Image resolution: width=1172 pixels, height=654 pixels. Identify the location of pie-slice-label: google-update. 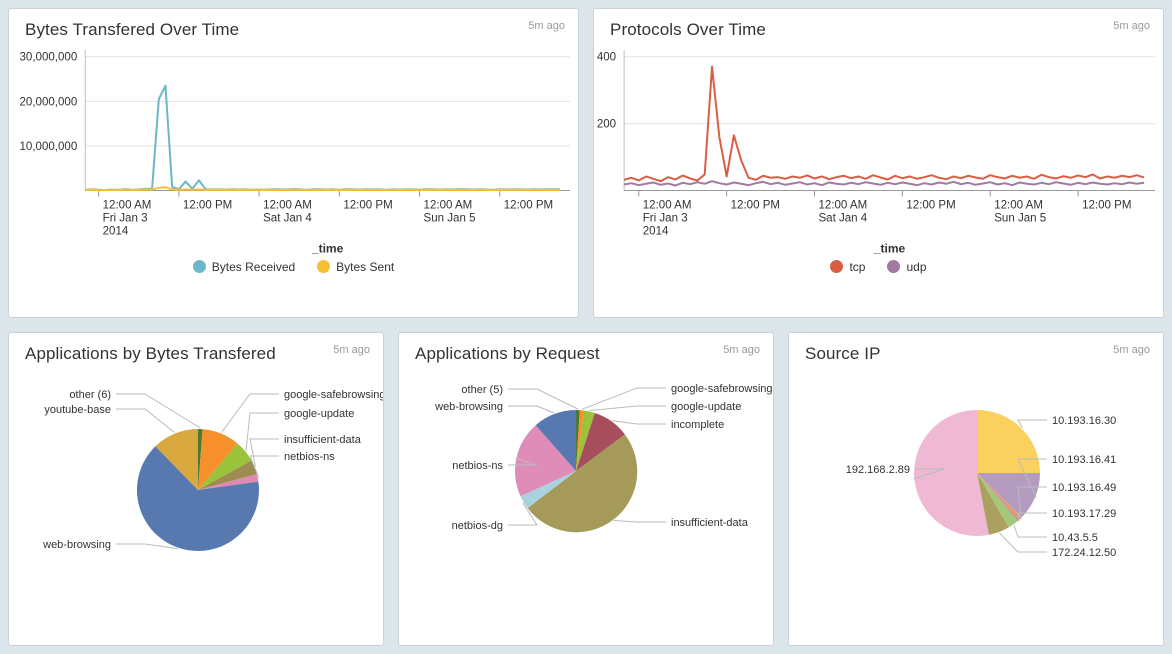
(319, 414).